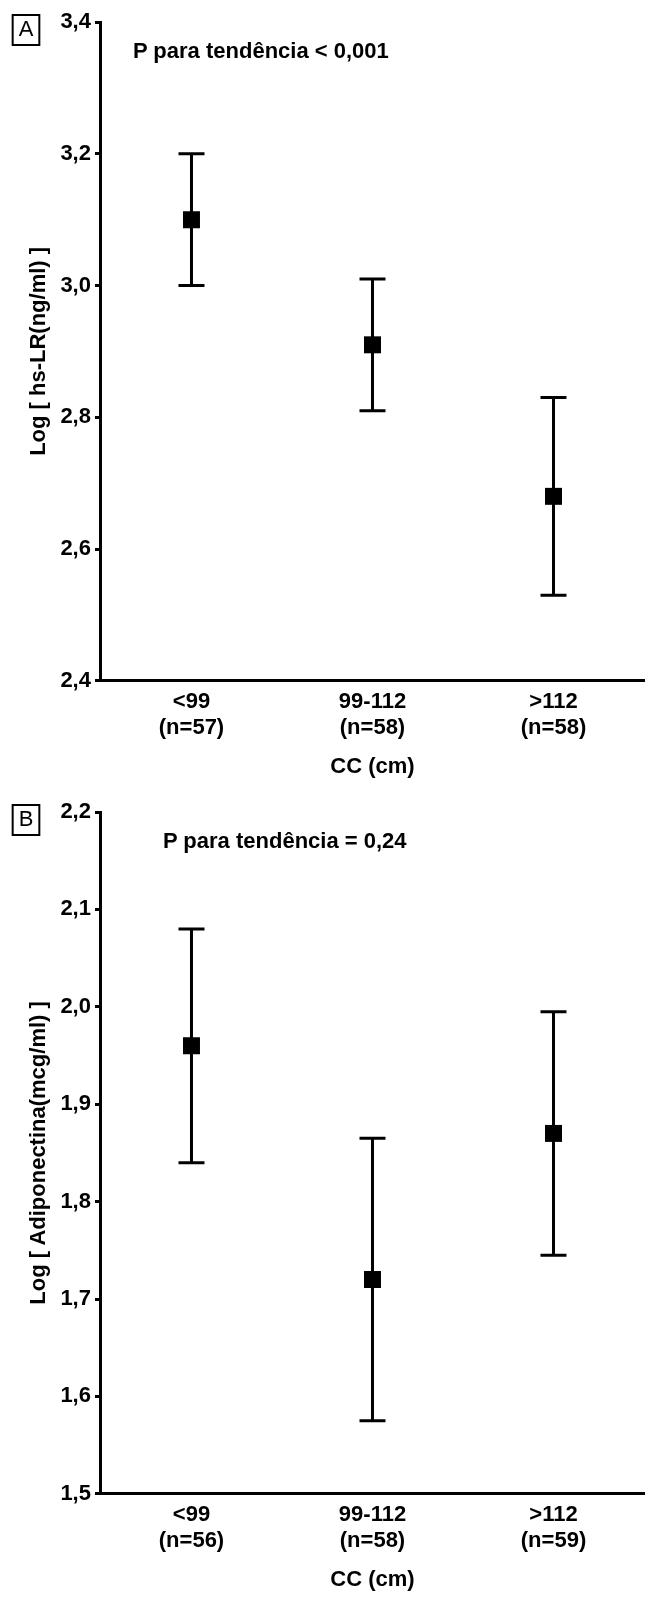 The image size is (656, 1603). Describe the element at coordinates (191, 714) in the screenshot. I see `x-tick-label: <99 (n=57)` at that location.